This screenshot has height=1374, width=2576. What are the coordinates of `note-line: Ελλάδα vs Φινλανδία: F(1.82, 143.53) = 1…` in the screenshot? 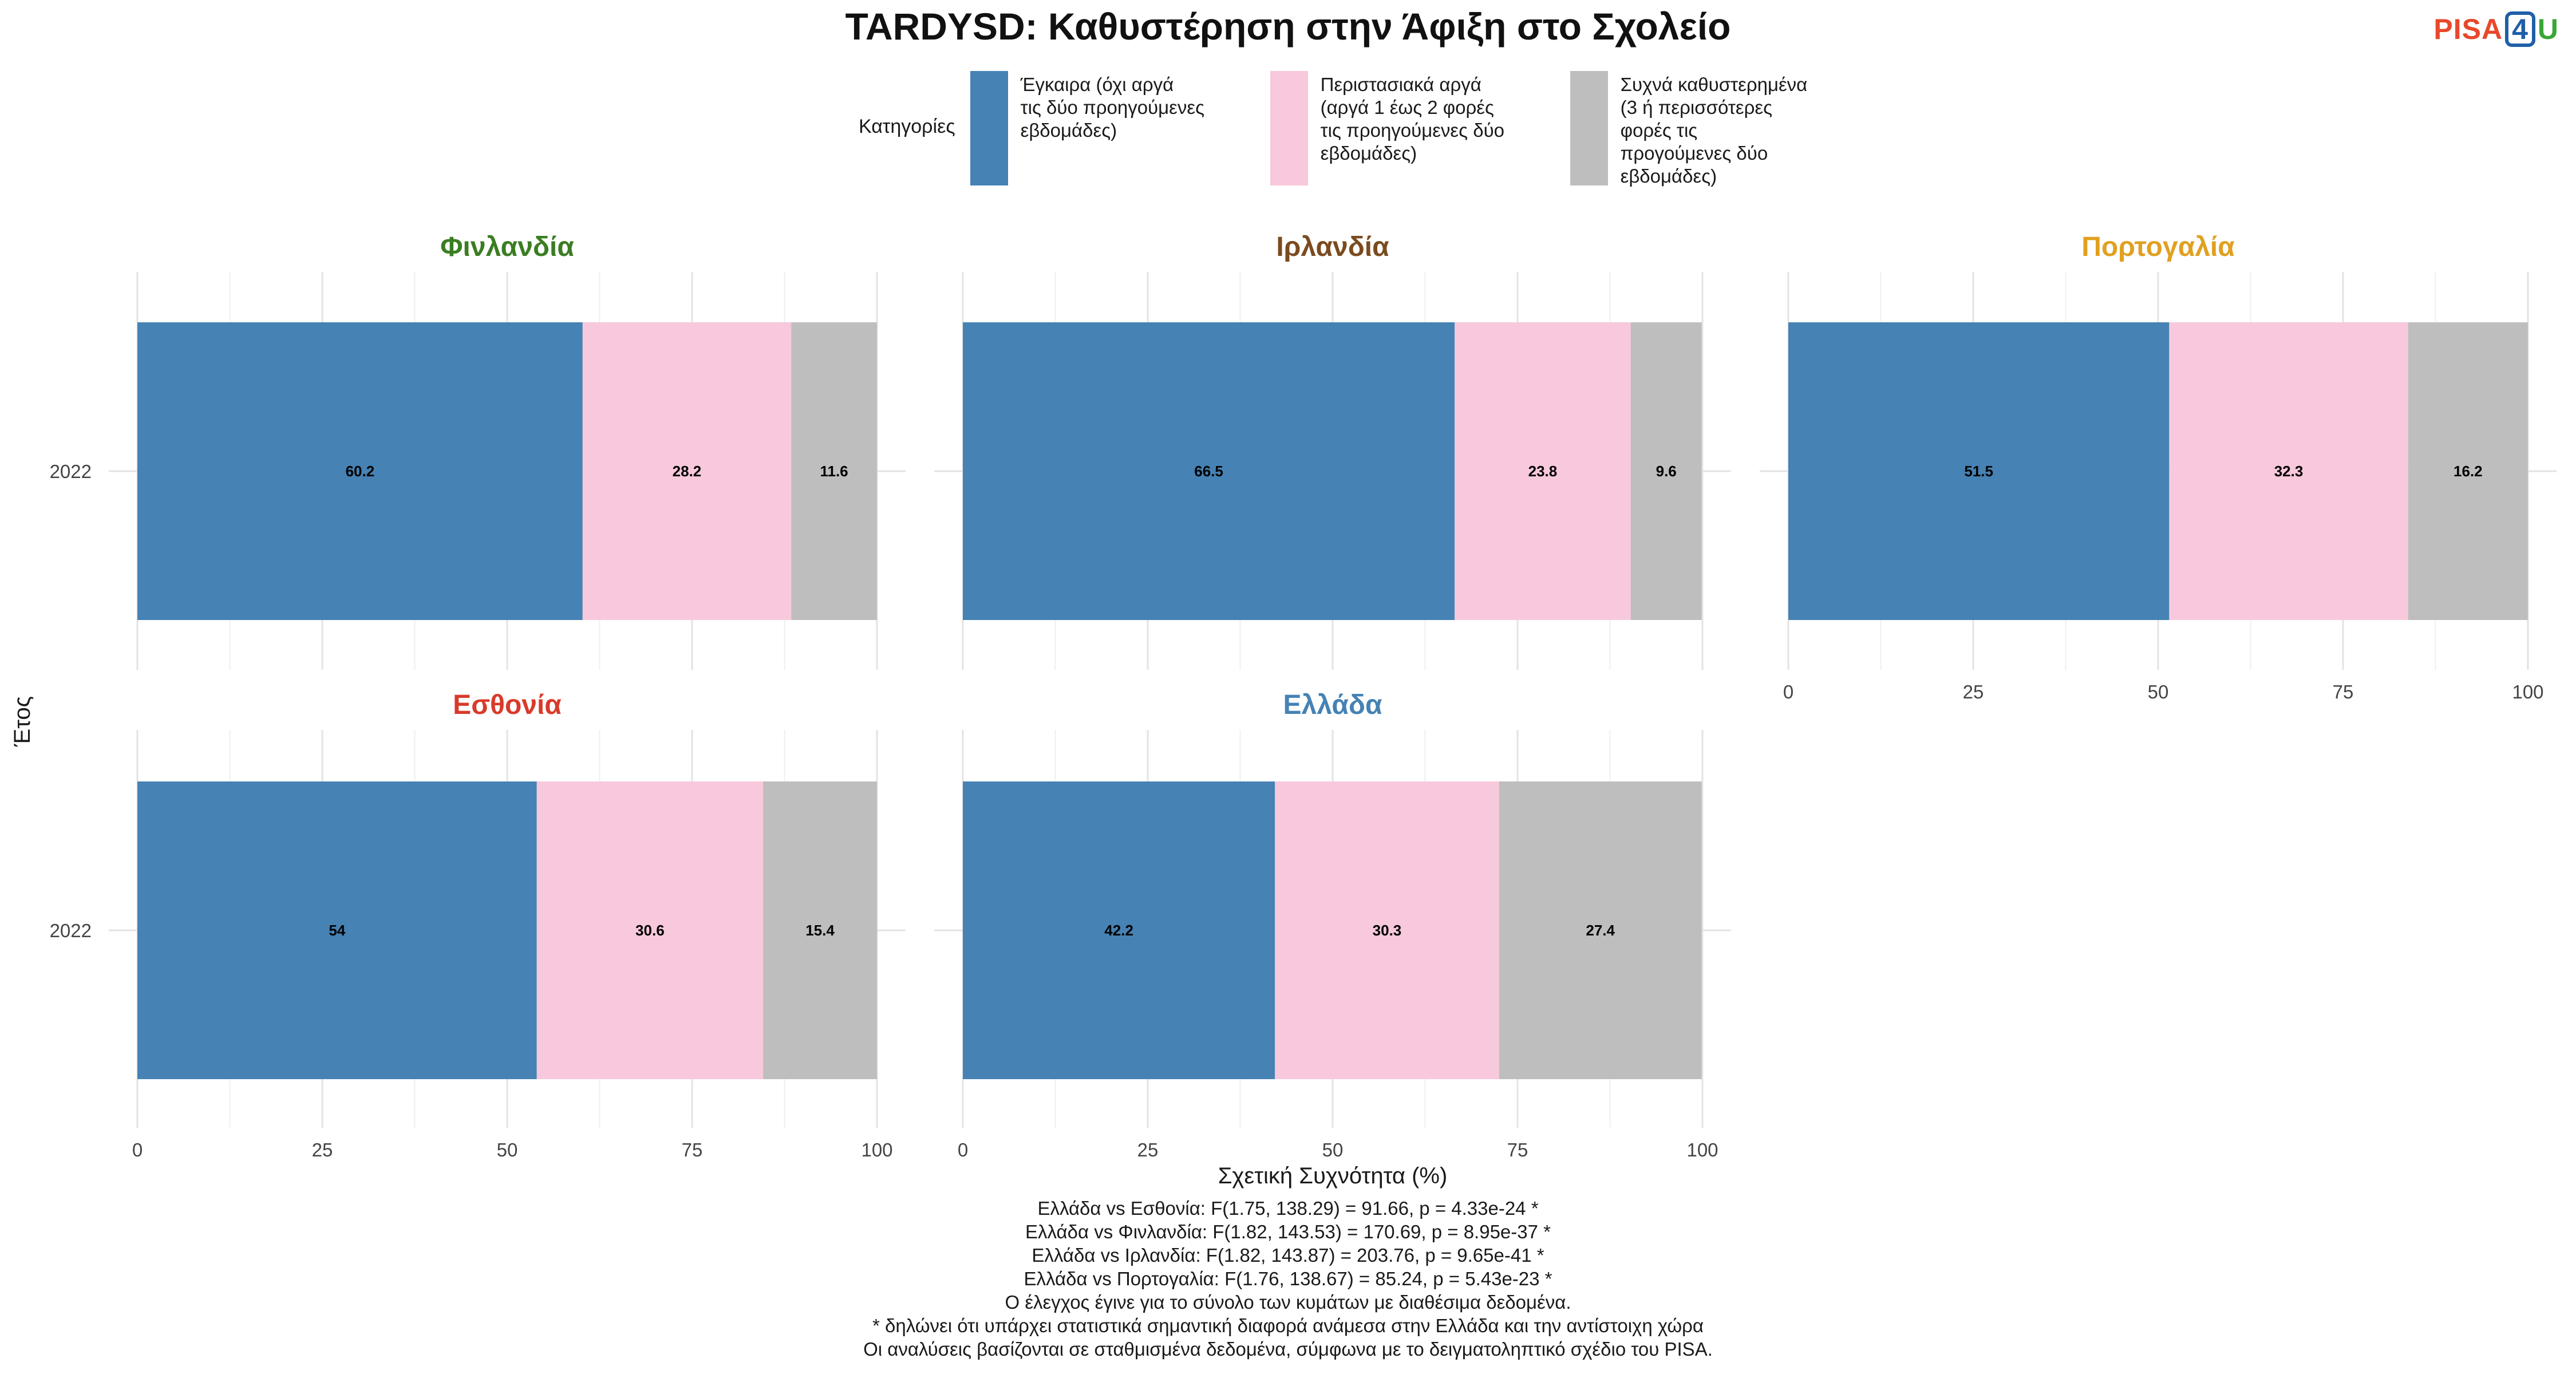 It's located at (1288, 1231).